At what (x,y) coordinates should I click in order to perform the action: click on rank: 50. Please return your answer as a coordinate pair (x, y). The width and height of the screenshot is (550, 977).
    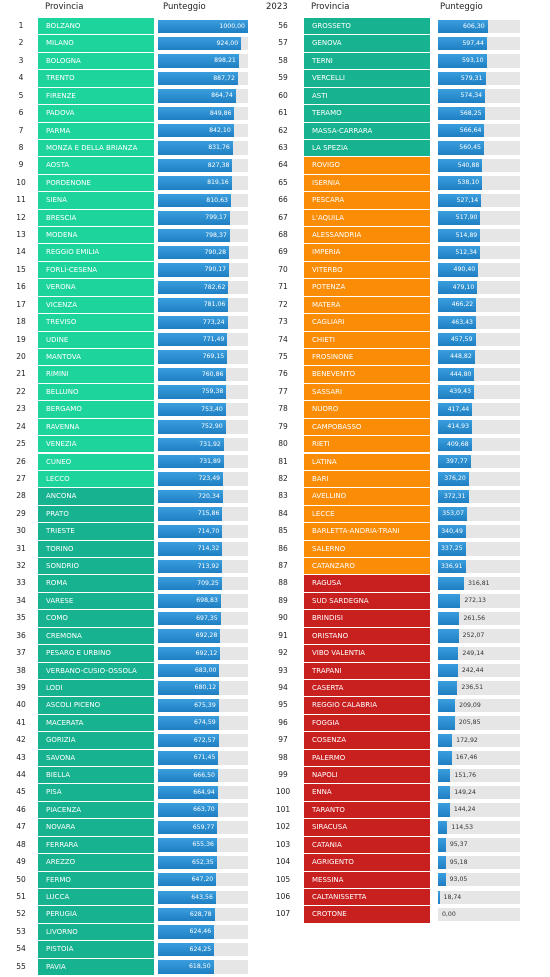
    Looking at the image, I should click on (21, 879).